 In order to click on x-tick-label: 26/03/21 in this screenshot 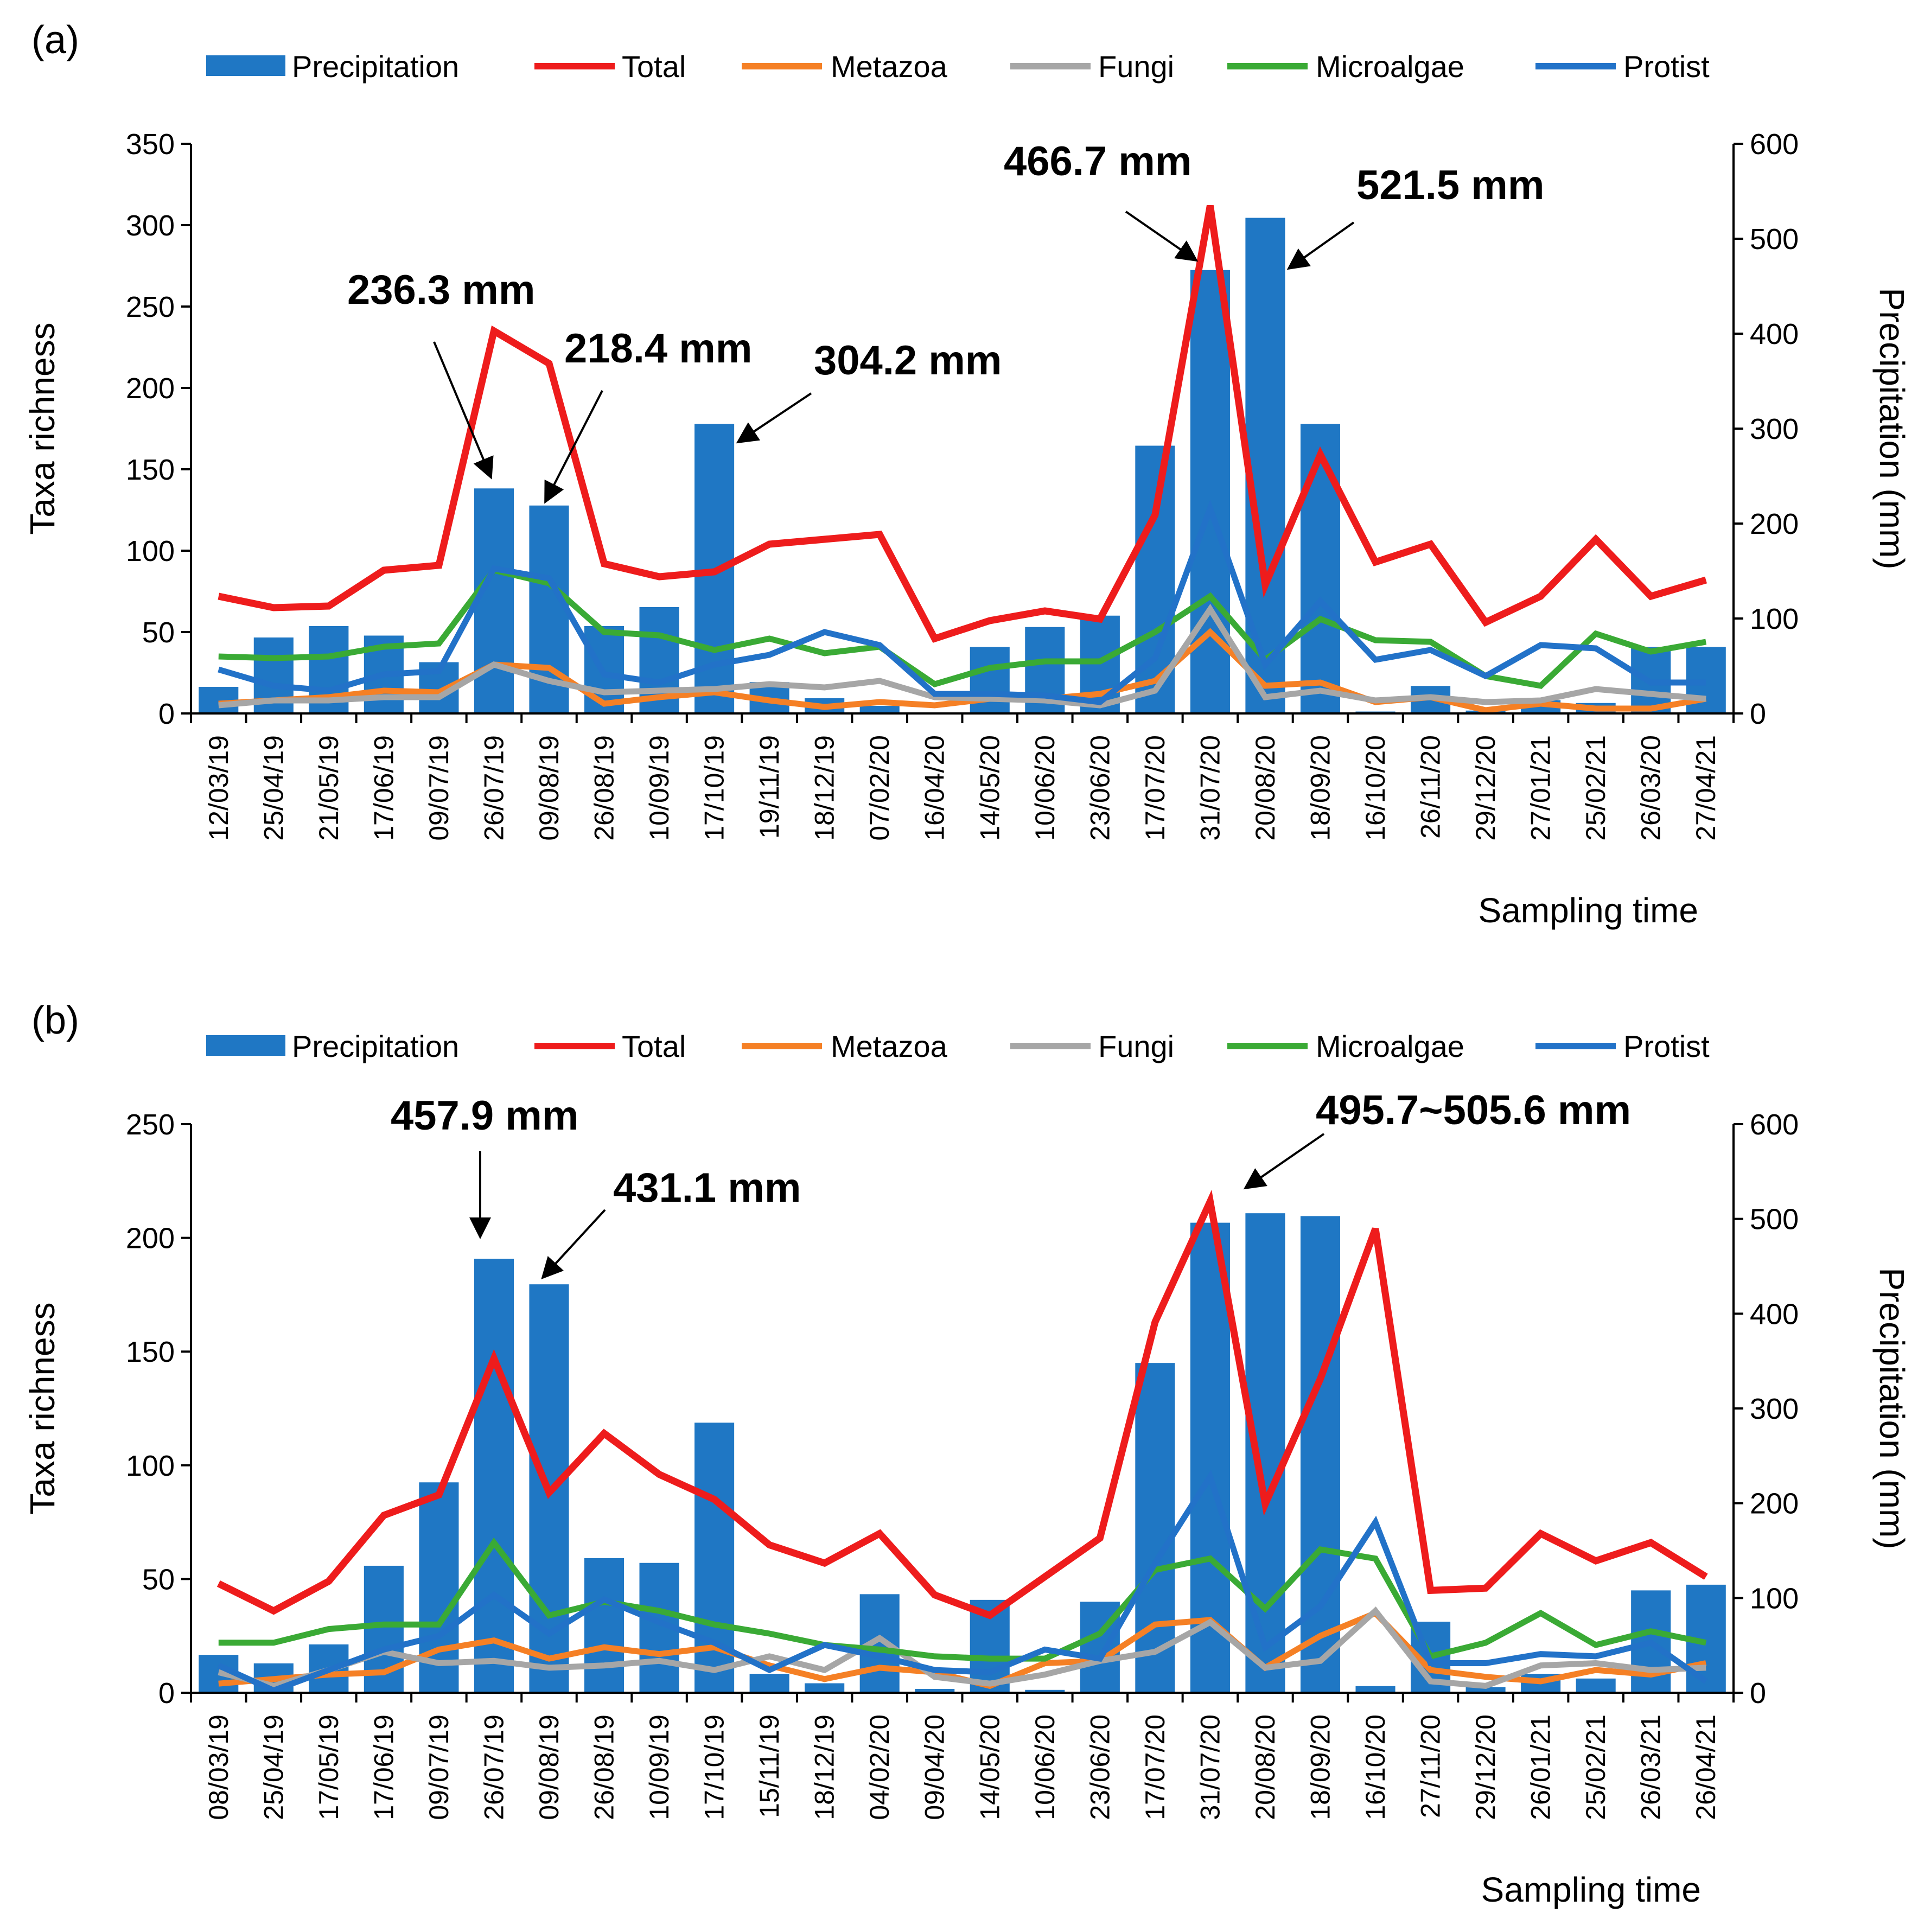, I will do `click(1651, 1767)`.